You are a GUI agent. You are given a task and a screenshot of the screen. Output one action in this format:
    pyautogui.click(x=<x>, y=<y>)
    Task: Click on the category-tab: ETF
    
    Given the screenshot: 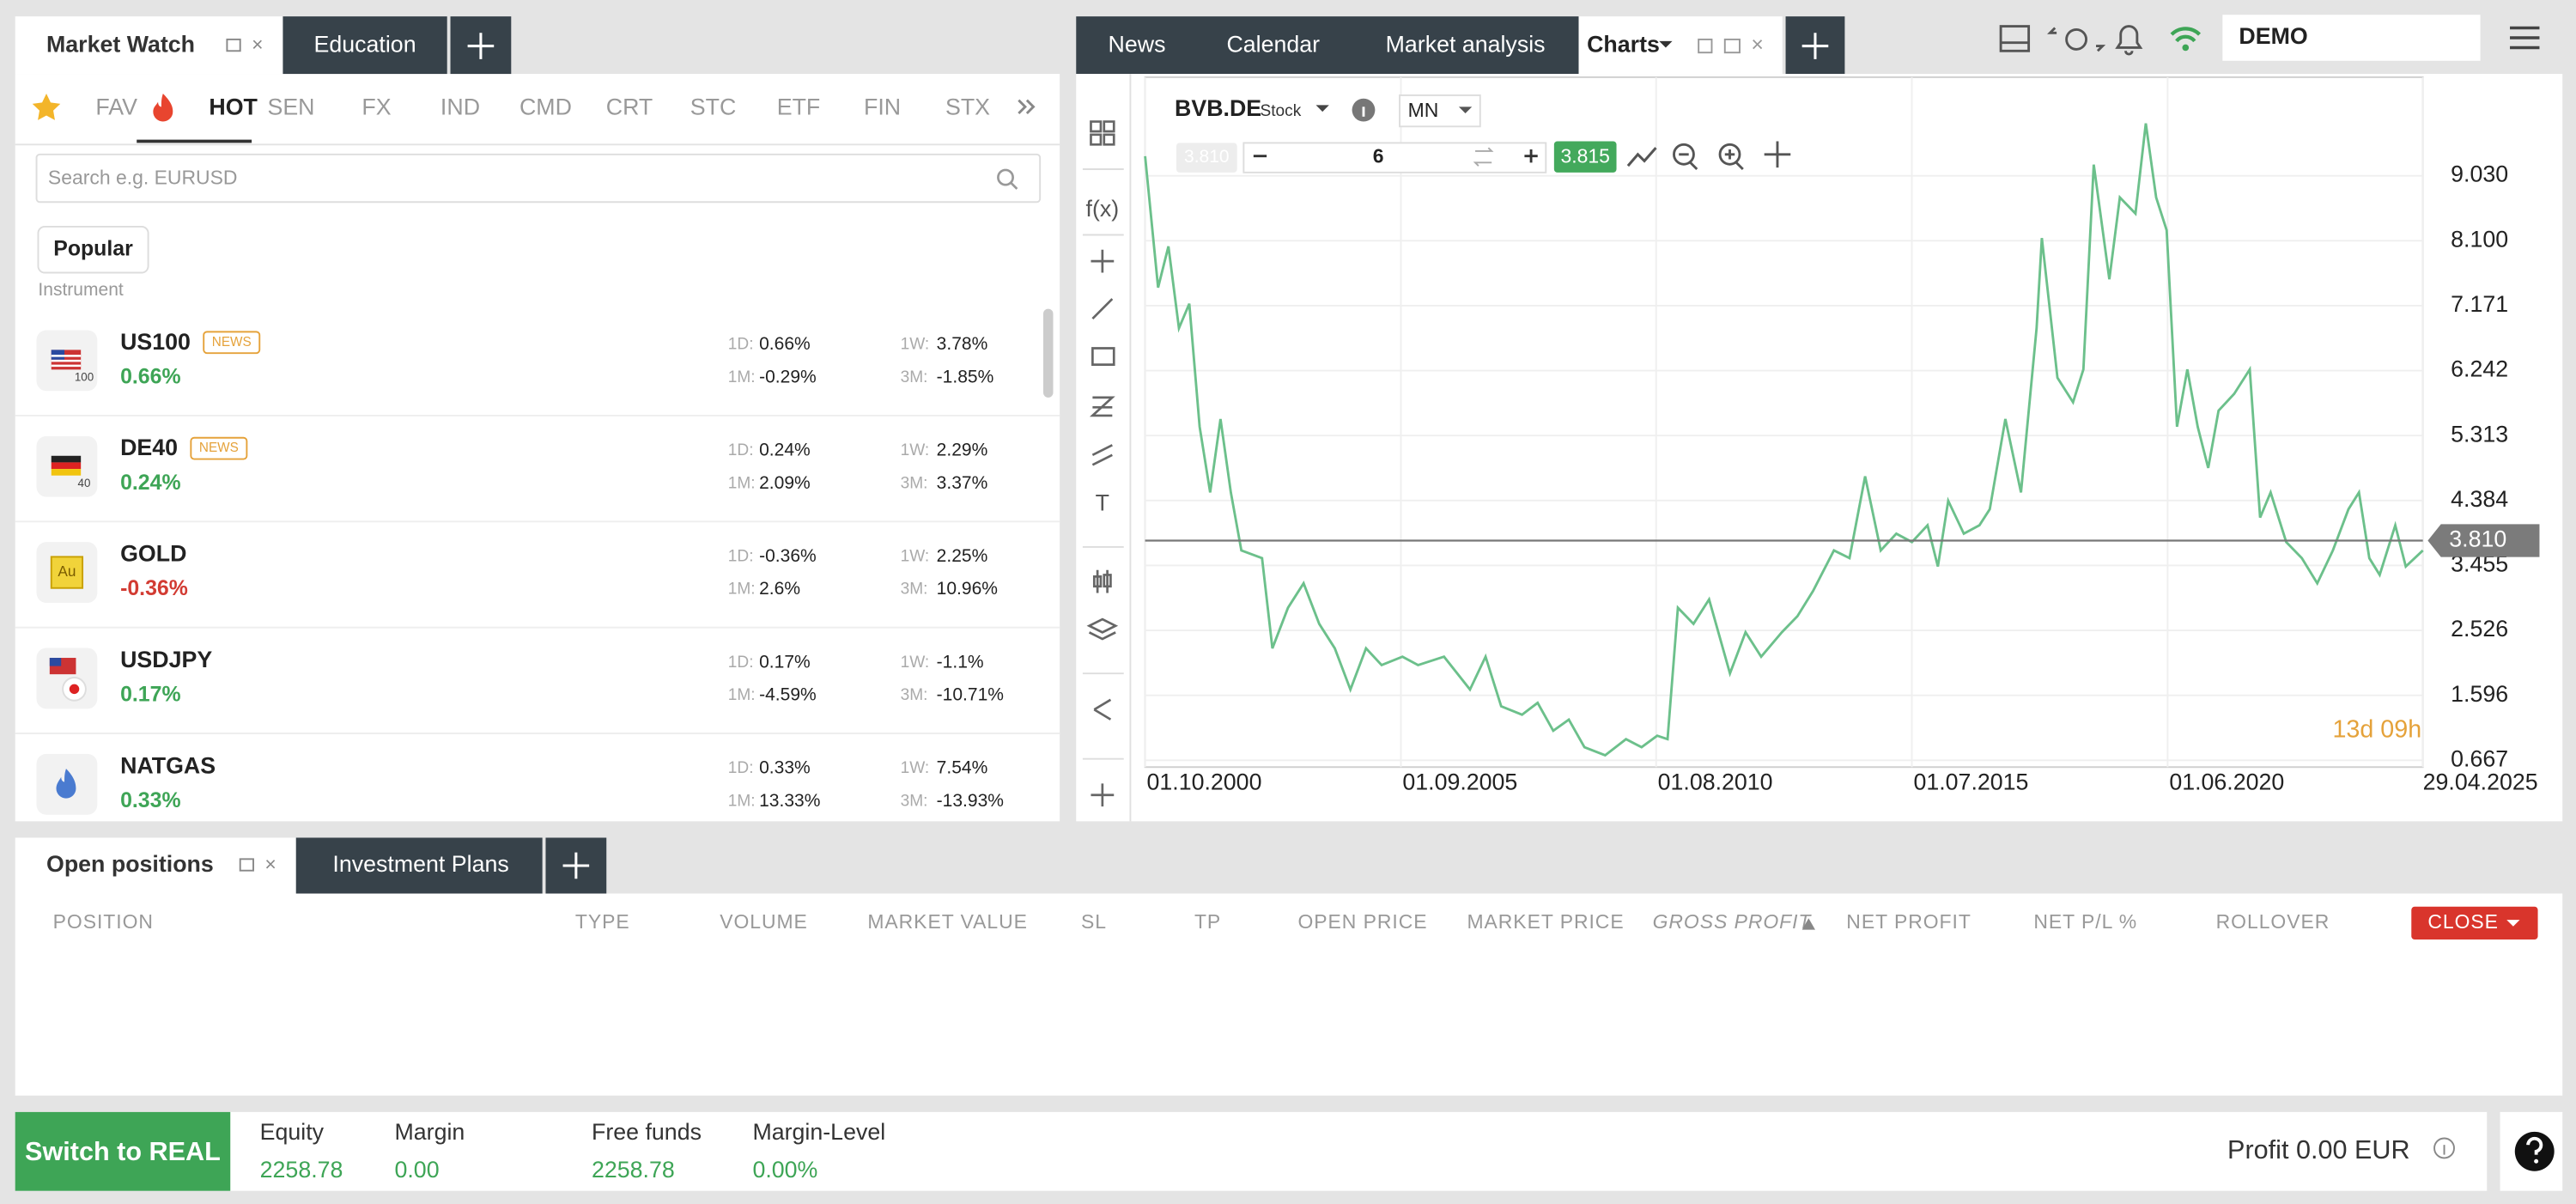 What is the action you would take?
    pyautogui.click(x=799, y=106)
    